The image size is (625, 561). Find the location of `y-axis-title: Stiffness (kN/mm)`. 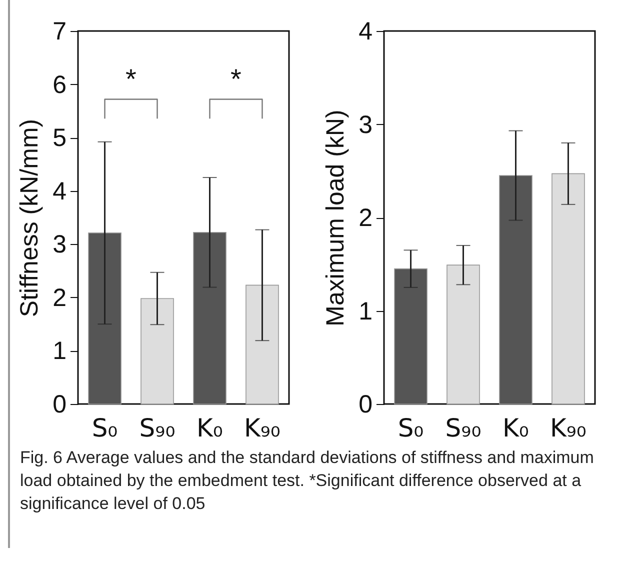

y-axis-title: Stiffness (kN/mm) is located at coordinates (30, 218).